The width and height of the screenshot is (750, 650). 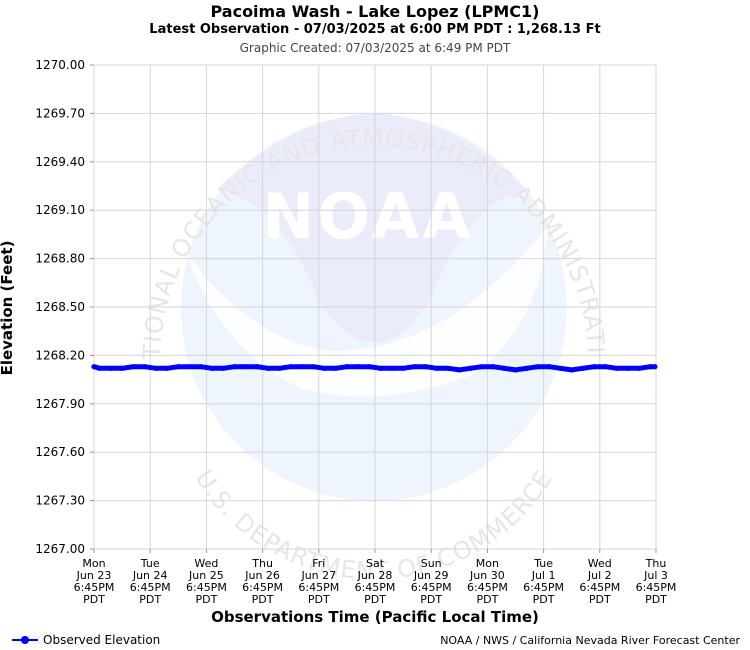 I want to click on x-tick-label: Wed Jun 25 6:45PM PDT, so click(x=206, y=581).